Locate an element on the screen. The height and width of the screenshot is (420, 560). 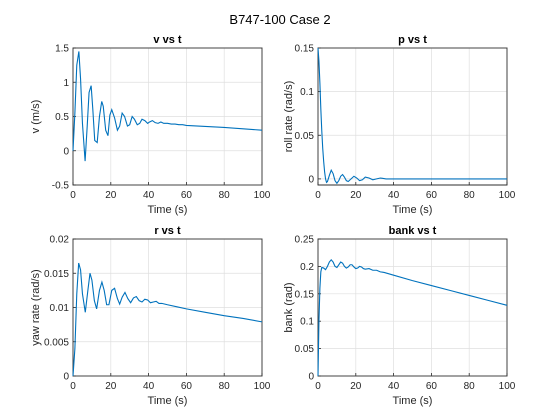
subplot-title: p vs t is located at coordinates (412, 40).